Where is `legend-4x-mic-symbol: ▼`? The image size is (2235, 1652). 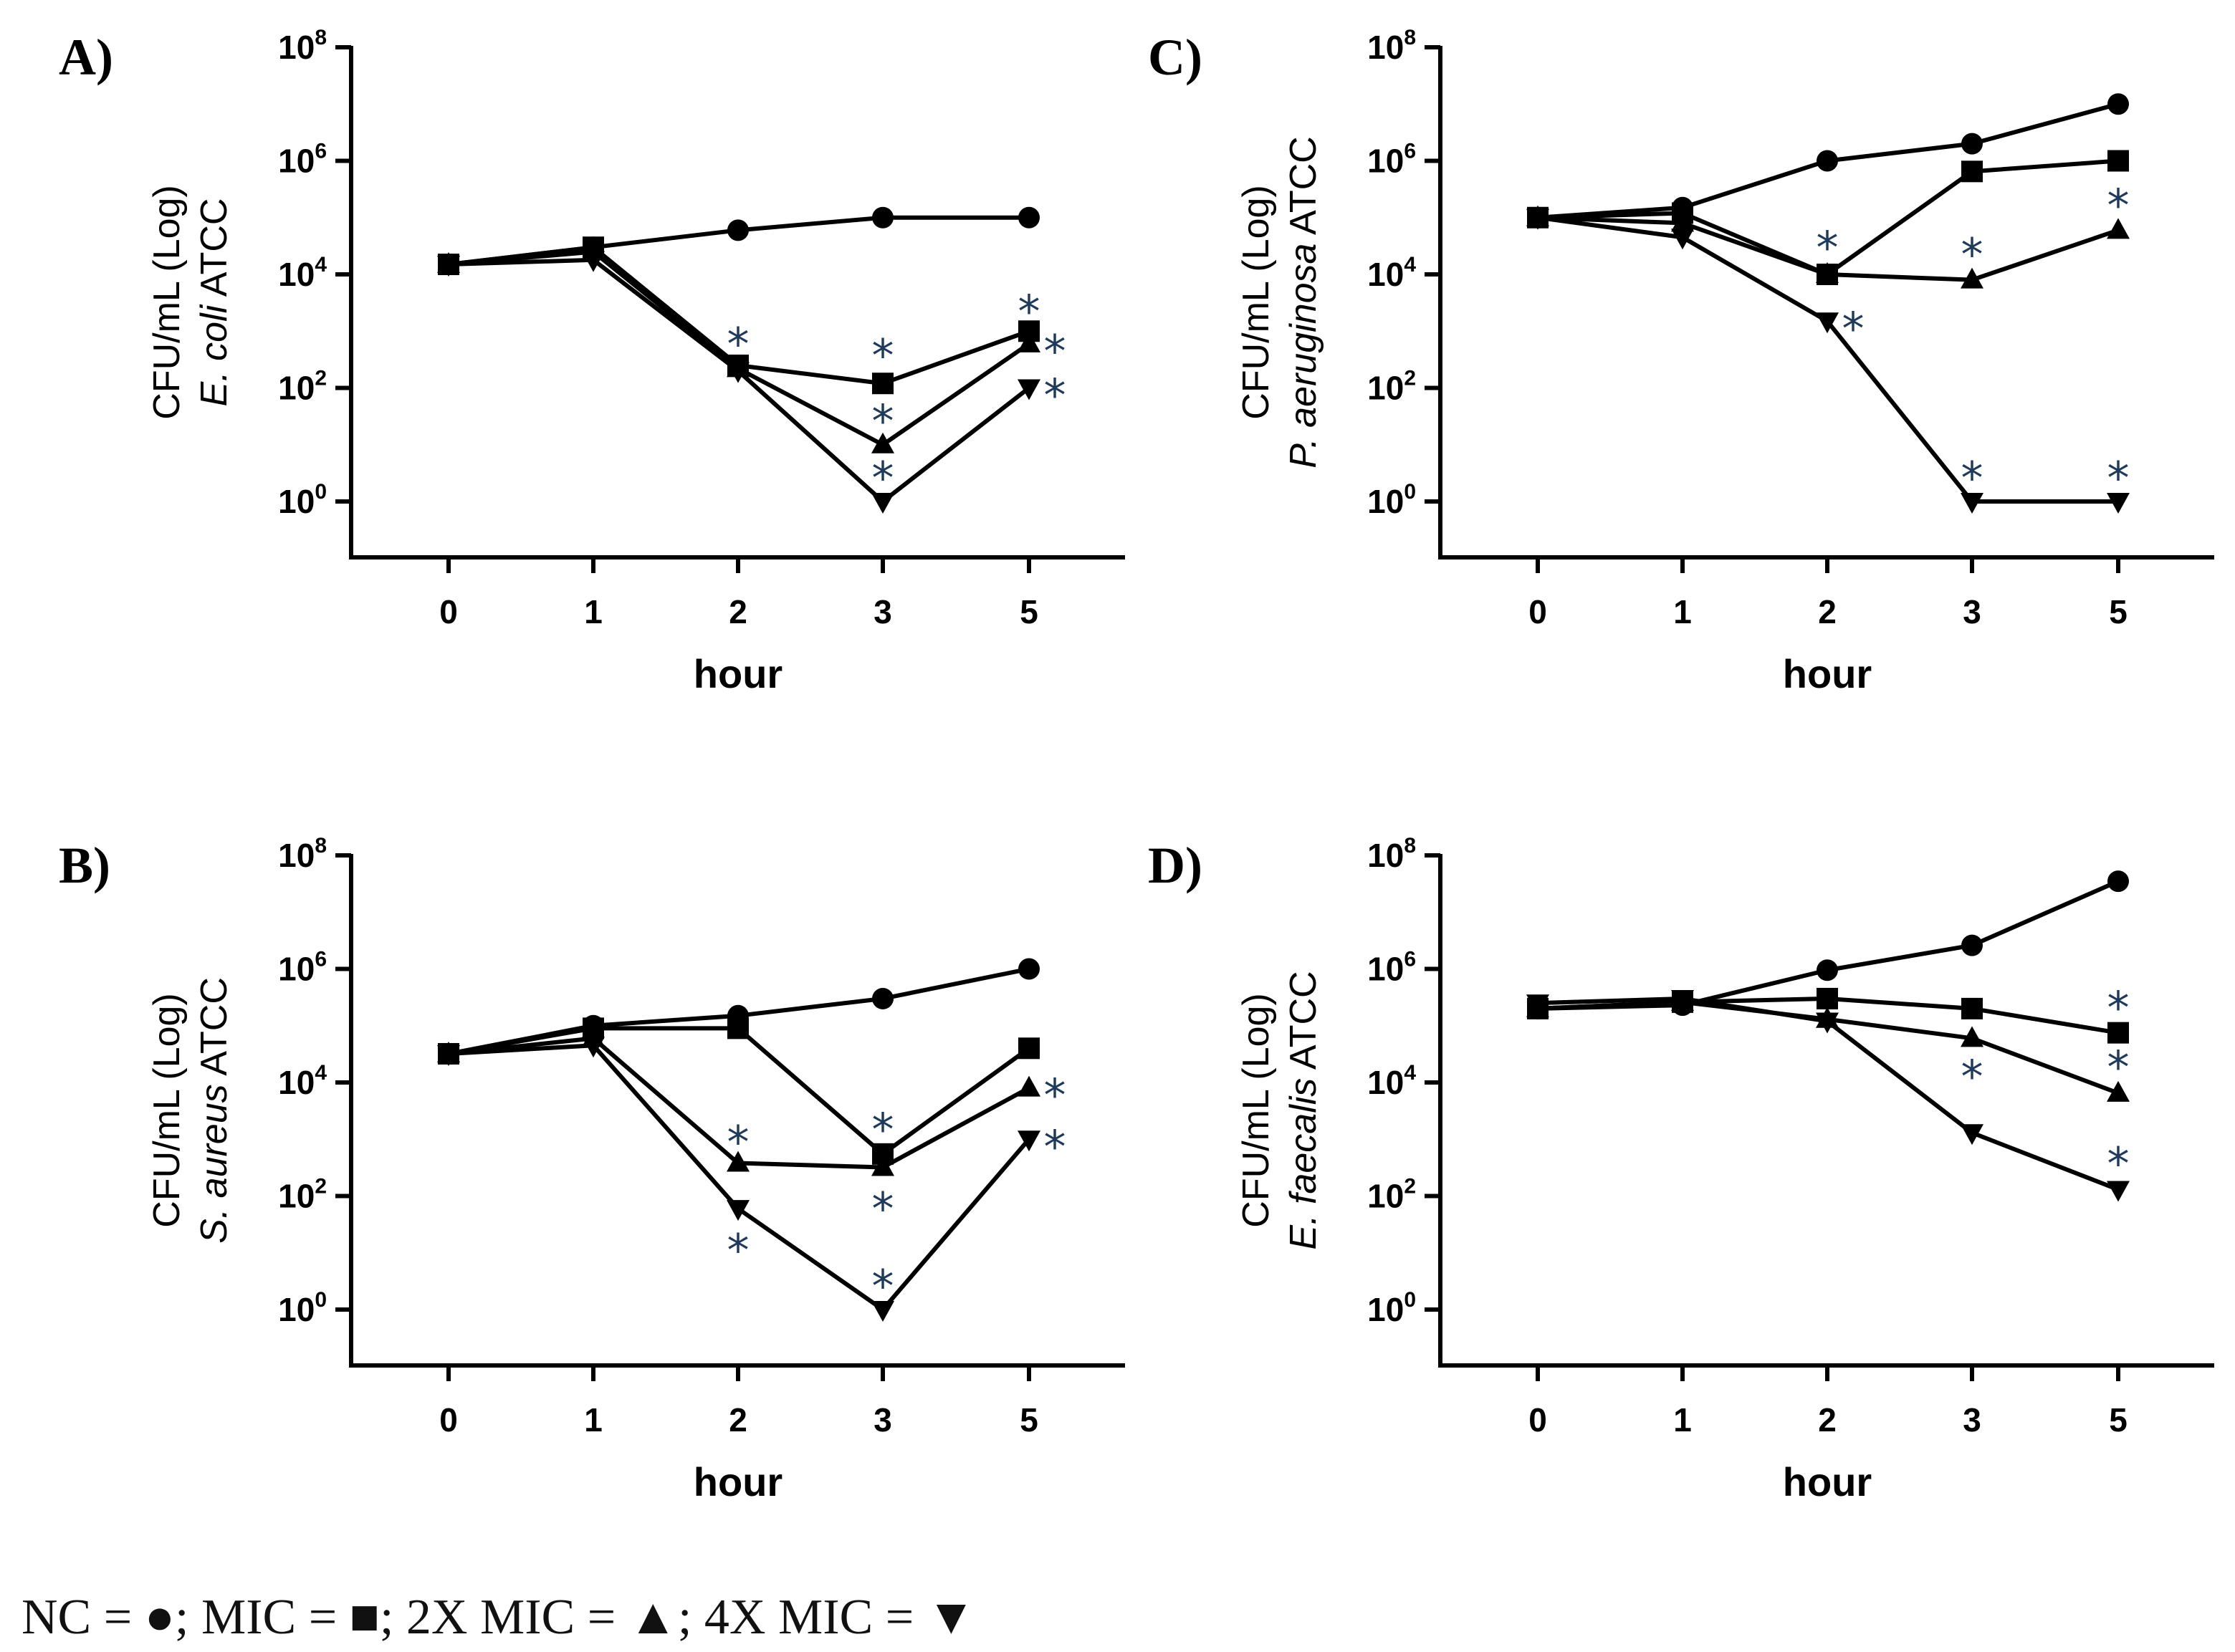 legend-4x-mic-symbol: ▼ is located at coordinates (951, 1617).